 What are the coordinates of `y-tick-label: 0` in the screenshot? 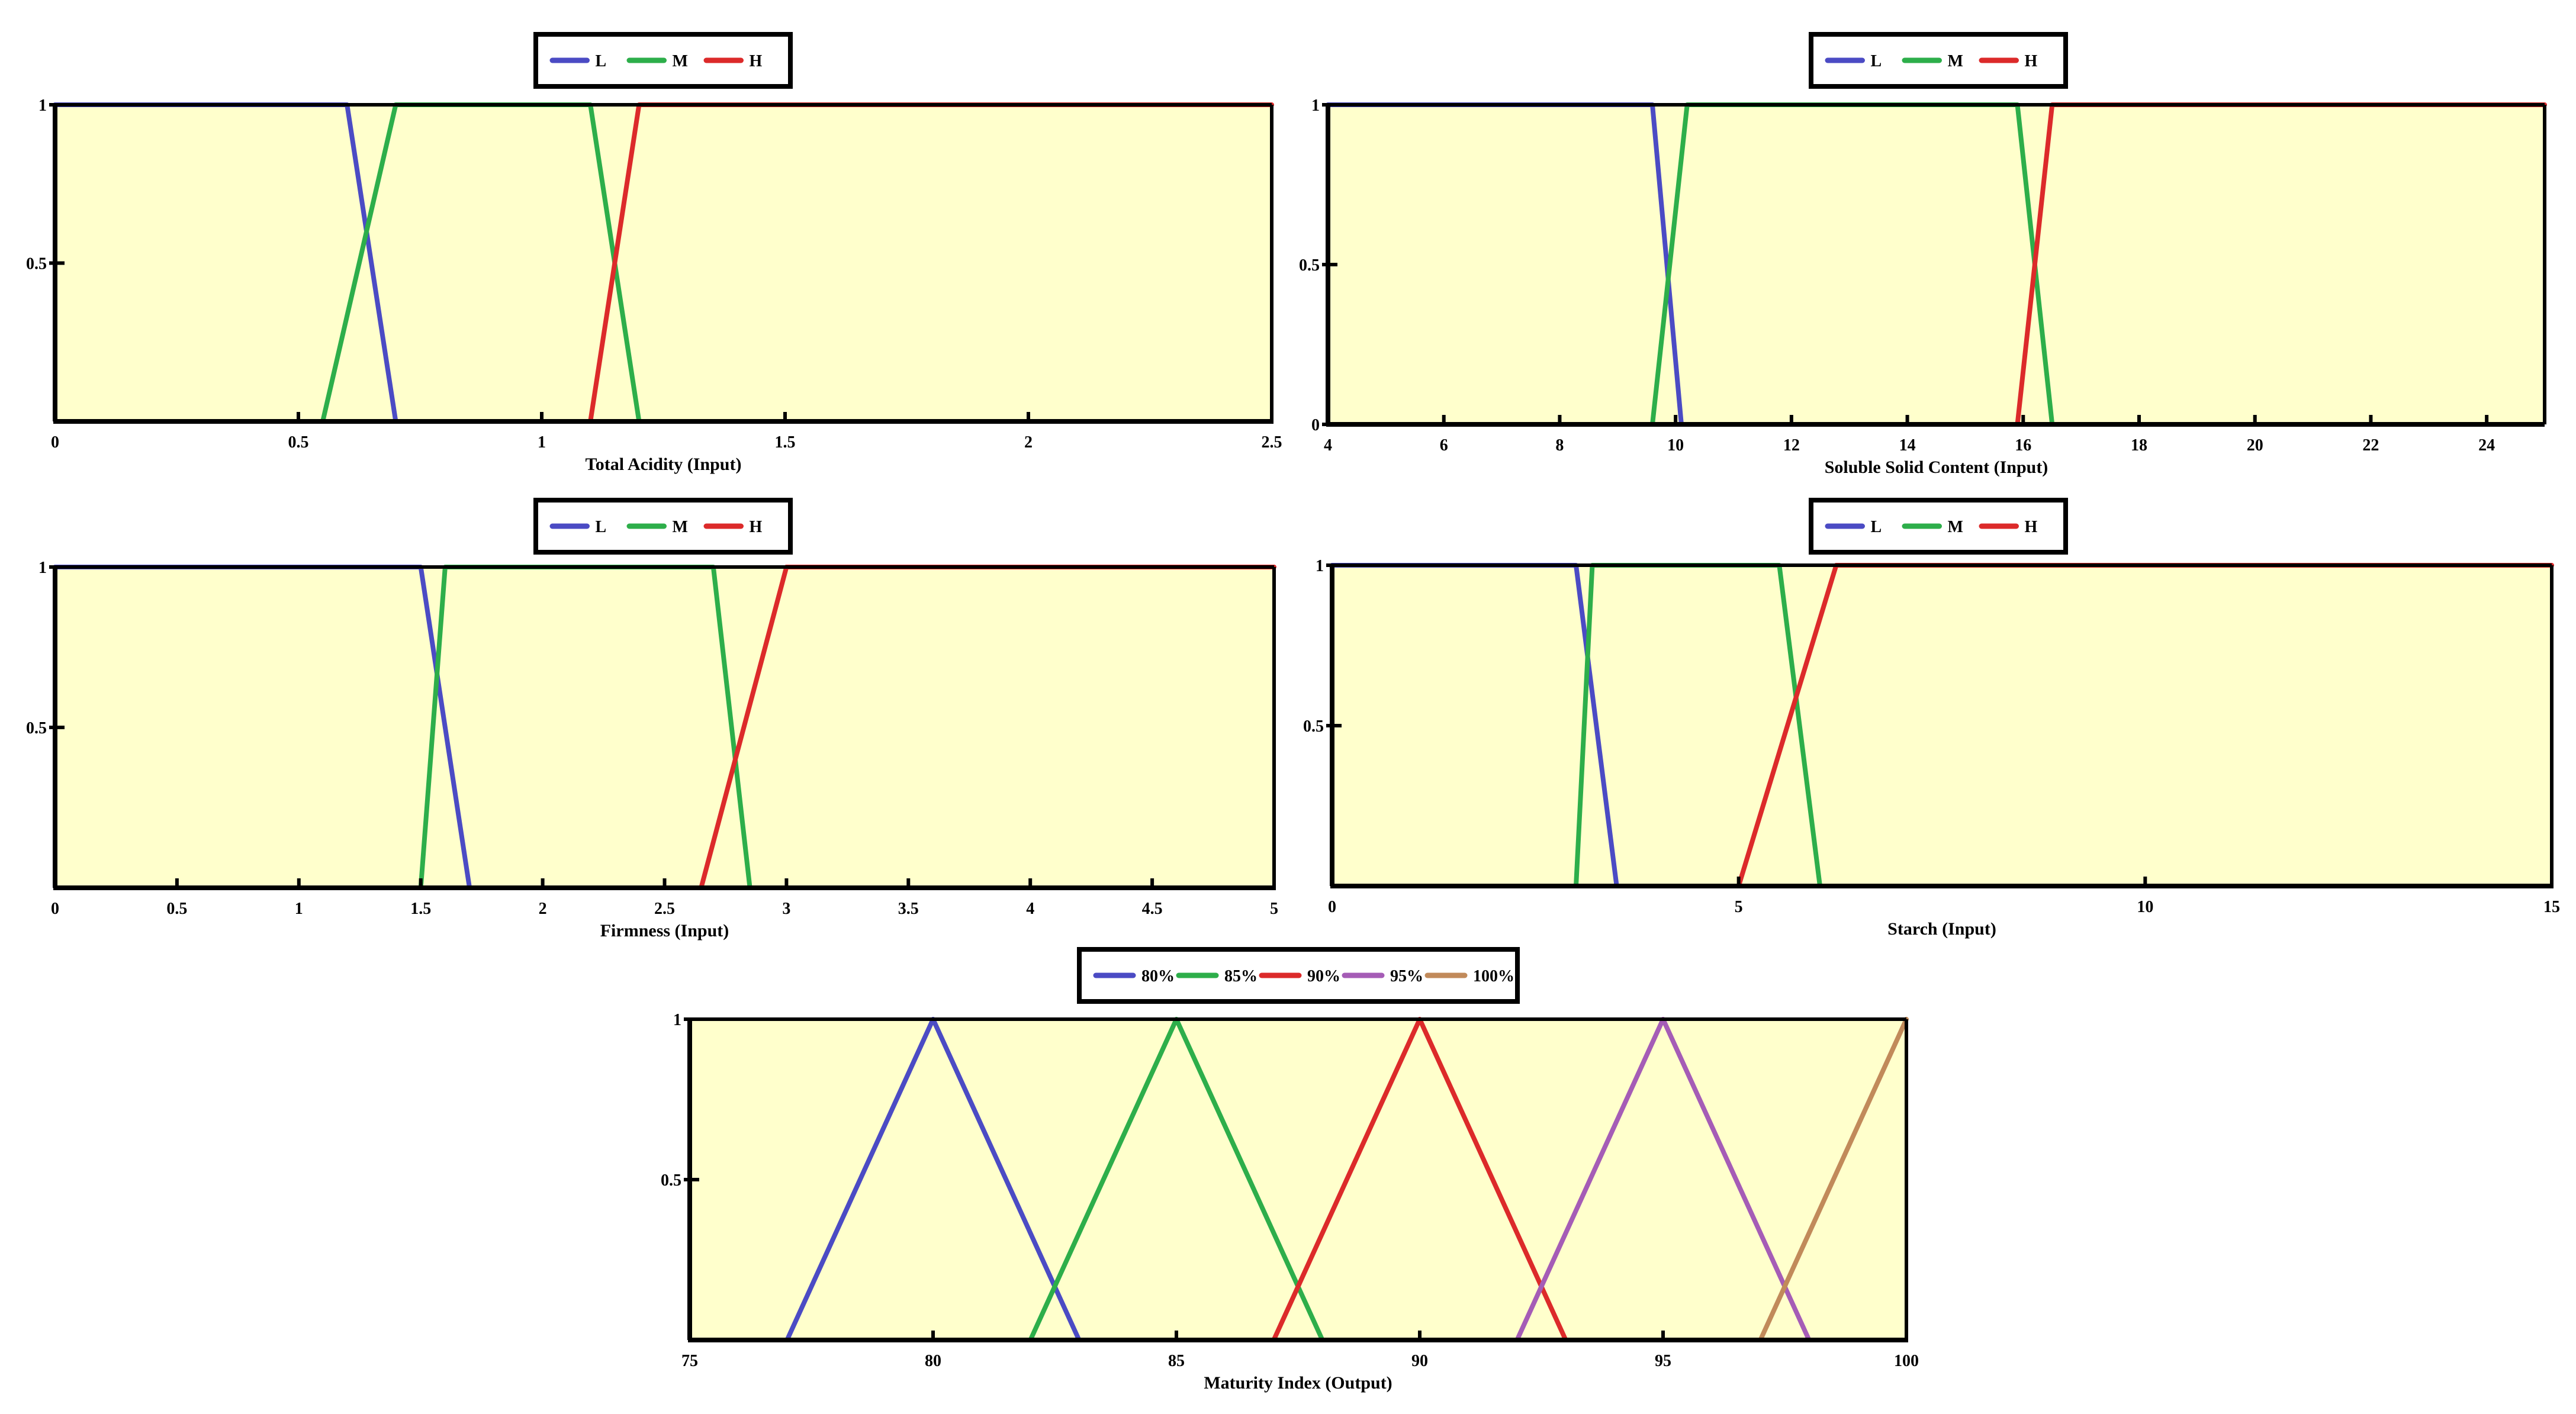 It's located at (1316, 425).